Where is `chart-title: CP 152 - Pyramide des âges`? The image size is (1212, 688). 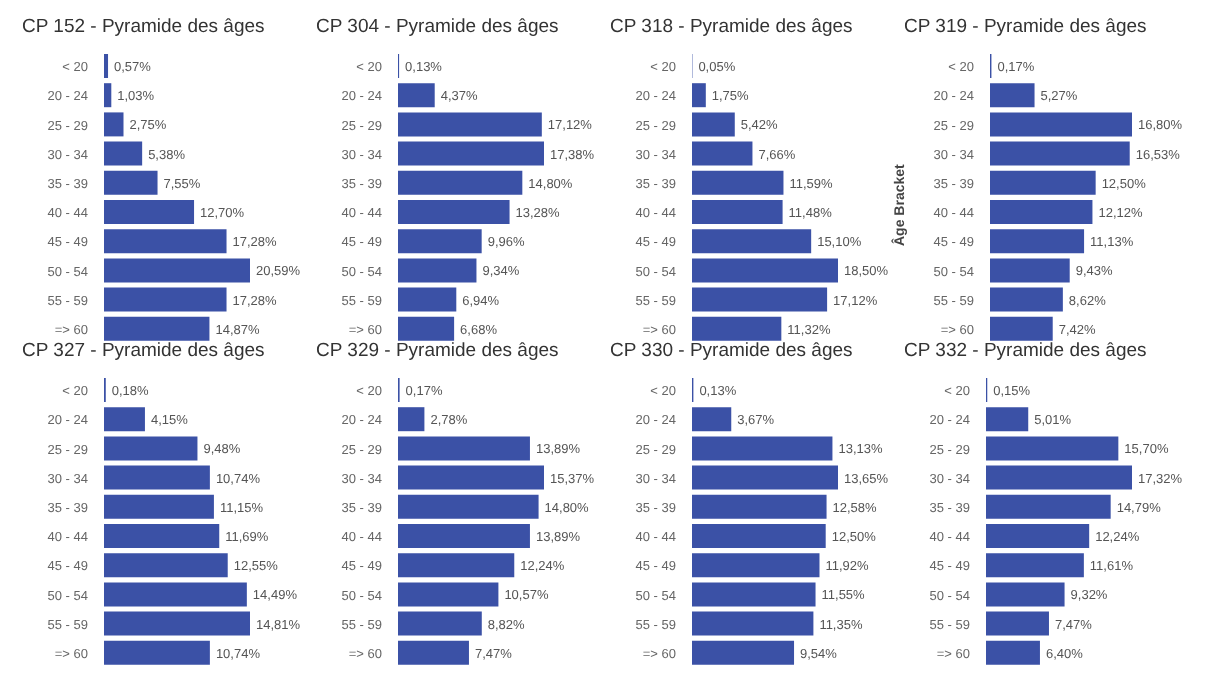
chart-title: CP 152 - Pyramide des âges is located at coordinates (143, 29).